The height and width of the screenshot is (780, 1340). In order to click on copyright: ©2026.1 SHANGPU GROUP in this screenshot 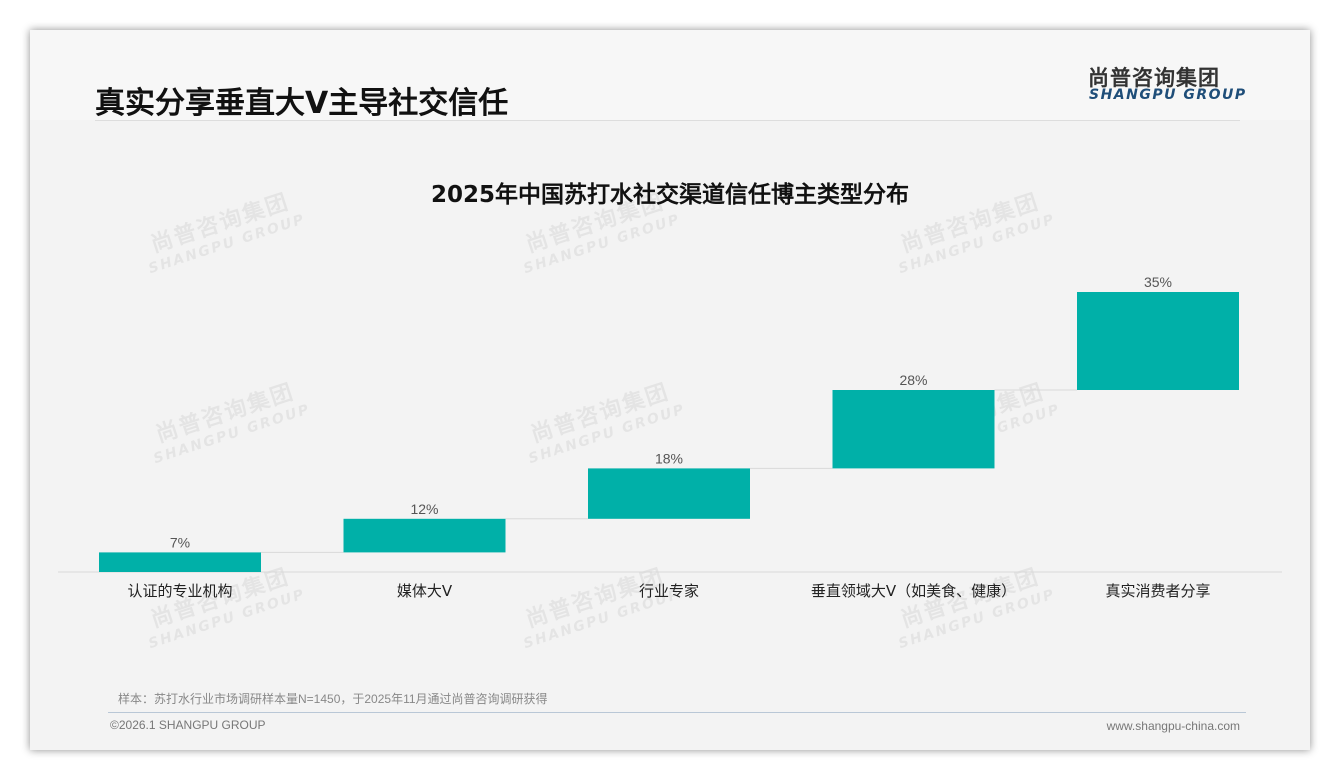, I will do `click(188, 725)`.